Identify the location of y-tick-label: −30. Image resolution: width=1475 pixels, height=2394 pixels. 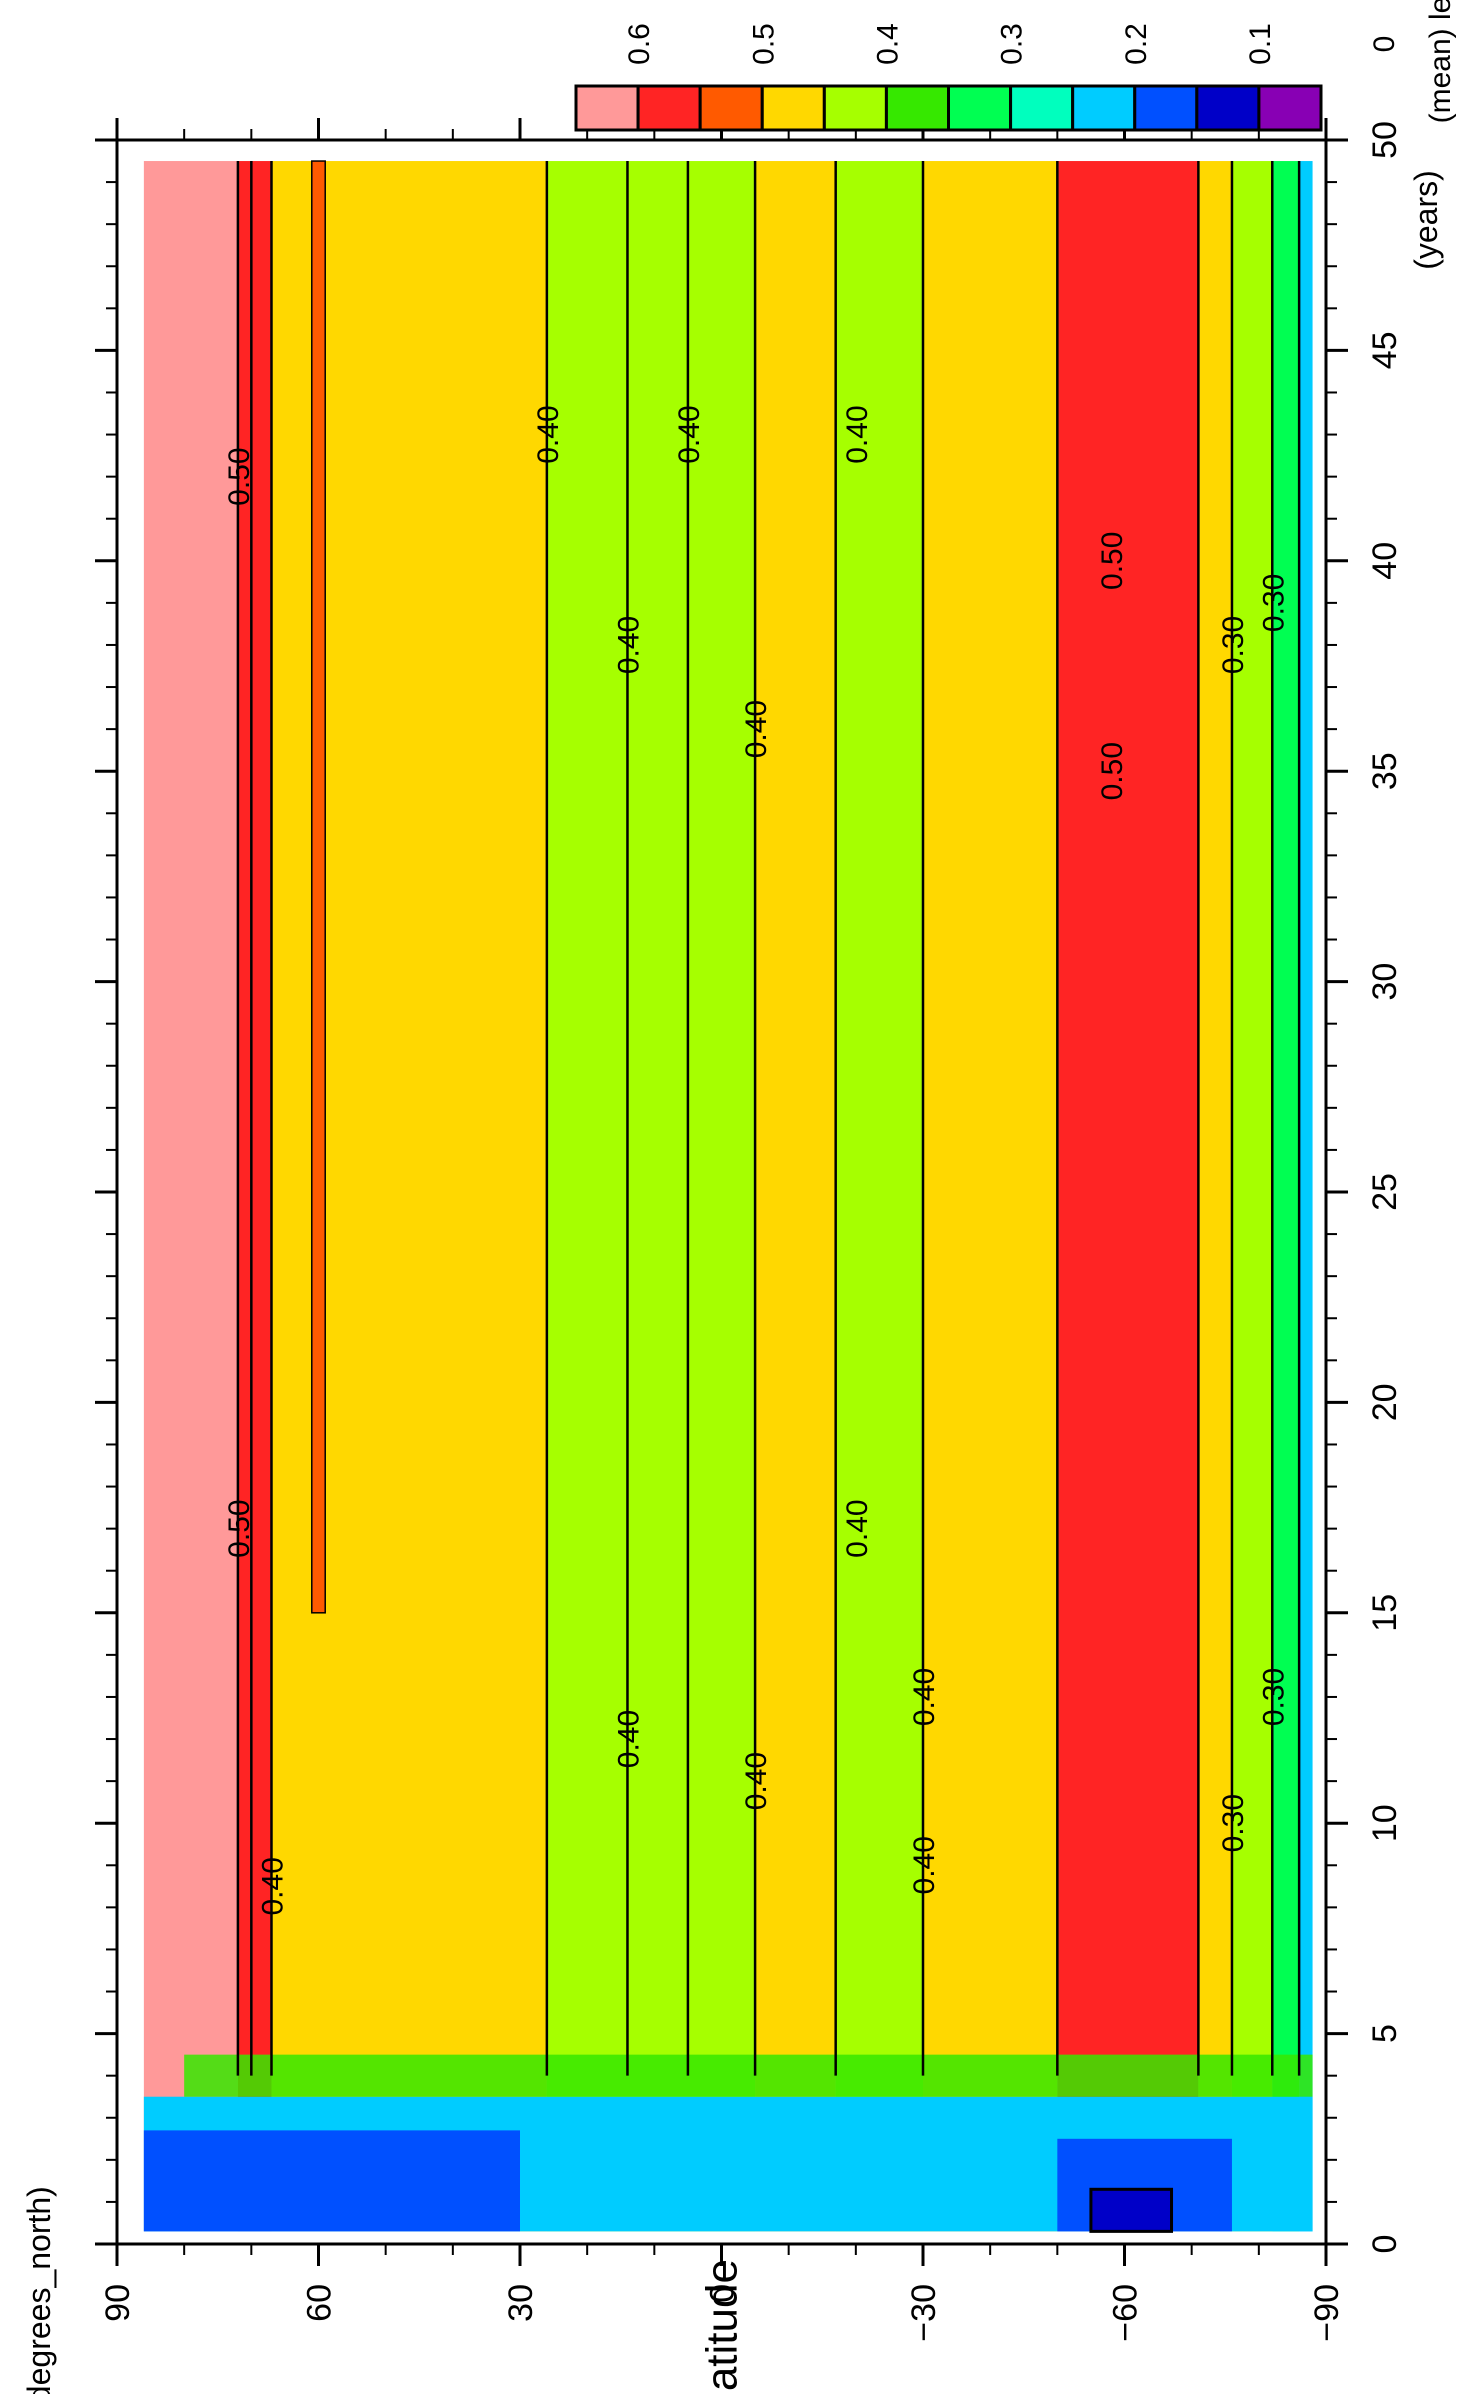
(924, 2313).